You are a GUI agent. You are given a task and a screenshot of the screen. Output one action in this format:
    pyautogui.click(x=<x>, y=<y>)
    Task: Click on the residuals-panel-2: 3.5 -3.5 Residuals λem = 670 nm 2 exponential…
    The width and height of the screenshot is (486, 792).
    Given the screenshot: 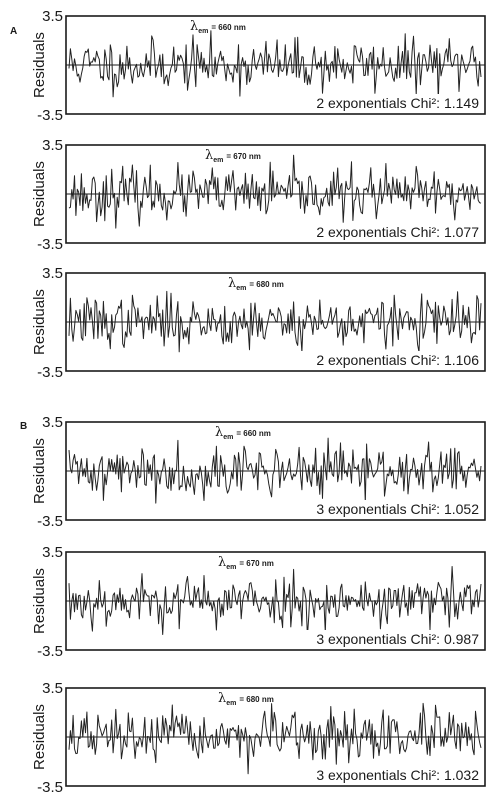 What is the action you would take?
    pyautogui.click(x=258, y=195)
    